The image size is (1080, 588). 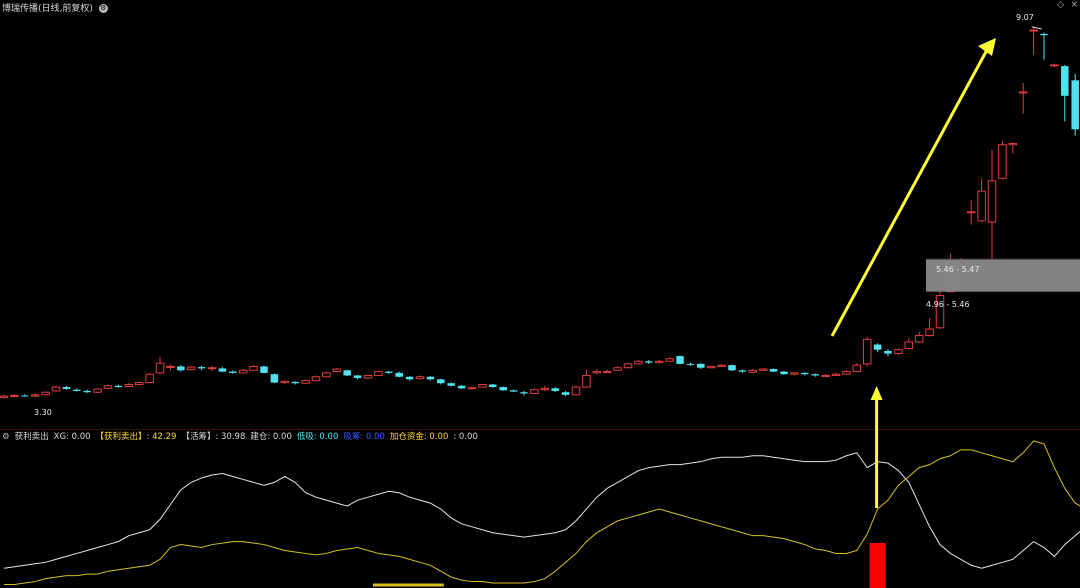 What do you see at coordinates (1025, 17) in the screenshot?
I see `high-price-value: 9.07` at bounding box center [1025, 17].